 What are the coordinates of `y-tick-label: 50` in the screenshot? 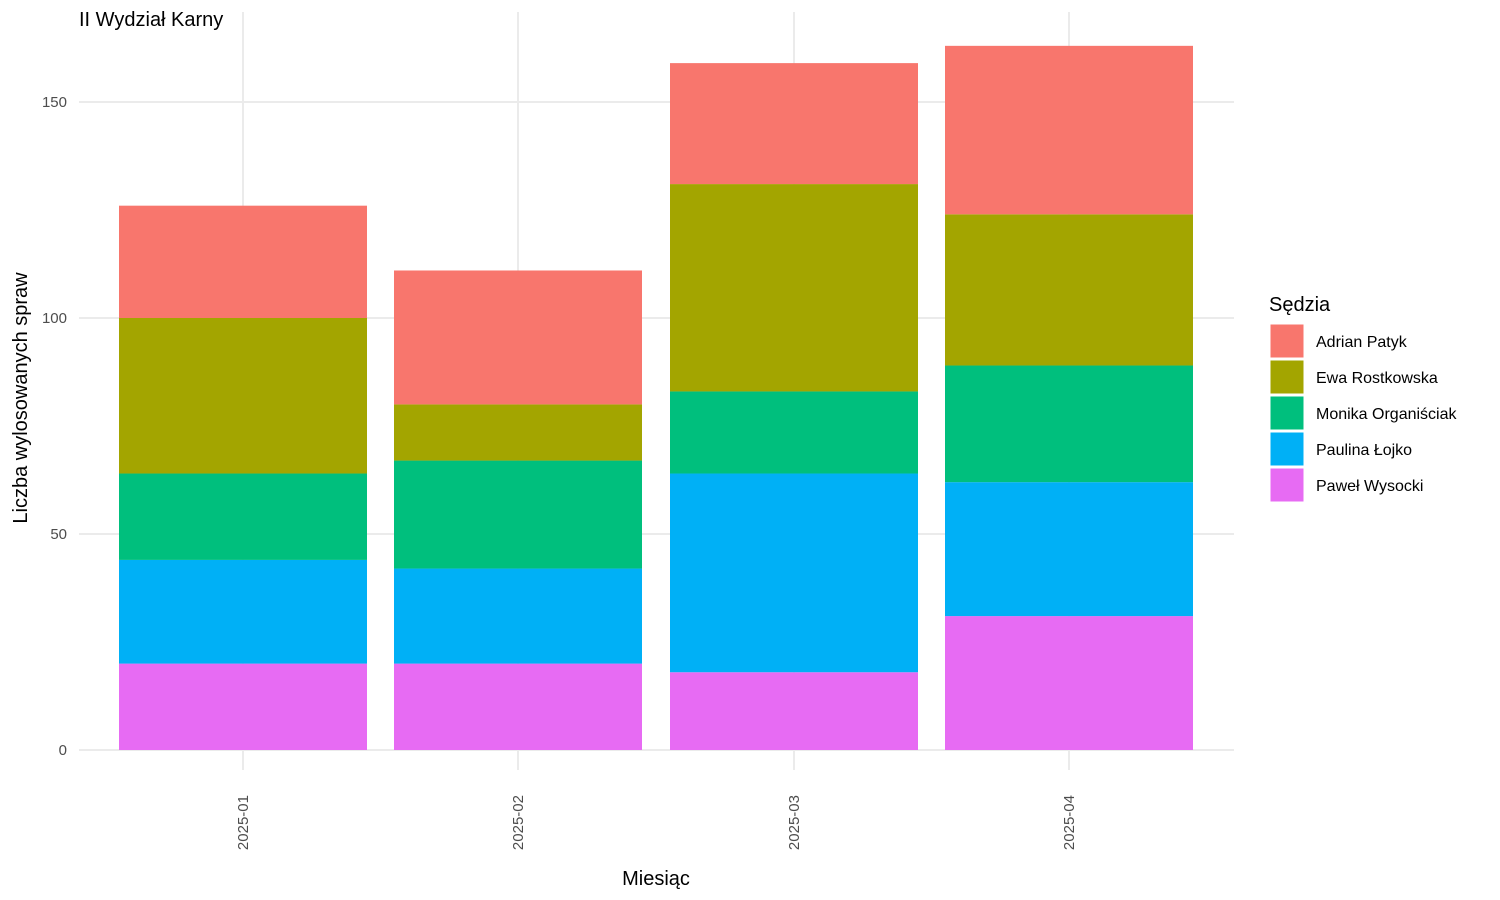 It's located at (58, 534).